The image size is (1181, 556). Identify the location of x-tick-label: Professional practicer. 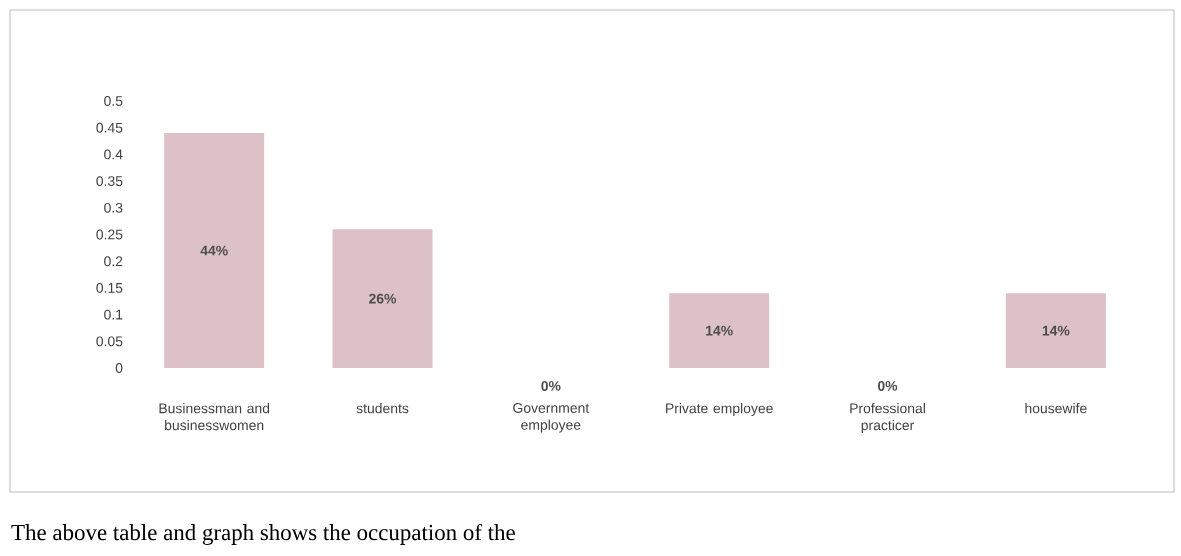
(887, 418).